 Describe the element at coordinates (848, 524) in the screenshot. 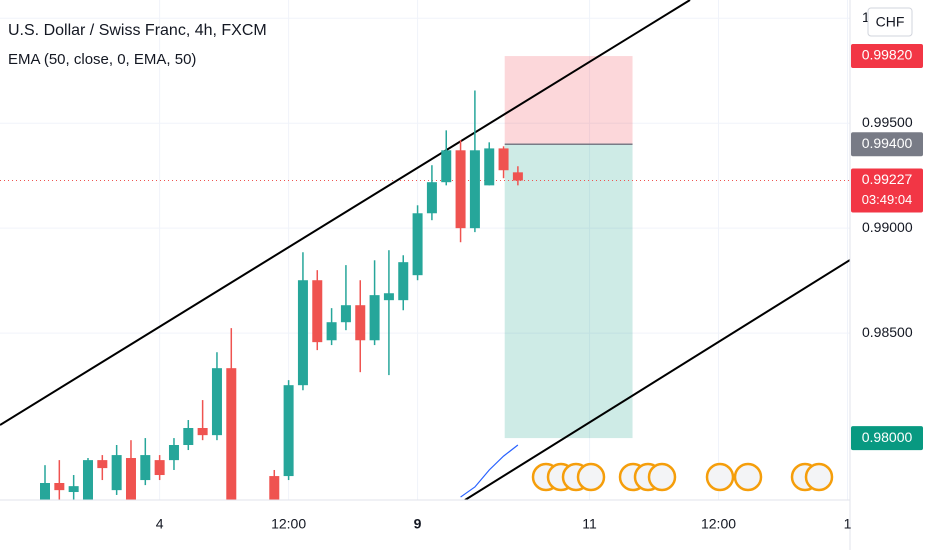

I see `x-tick-label: 1` at that location.